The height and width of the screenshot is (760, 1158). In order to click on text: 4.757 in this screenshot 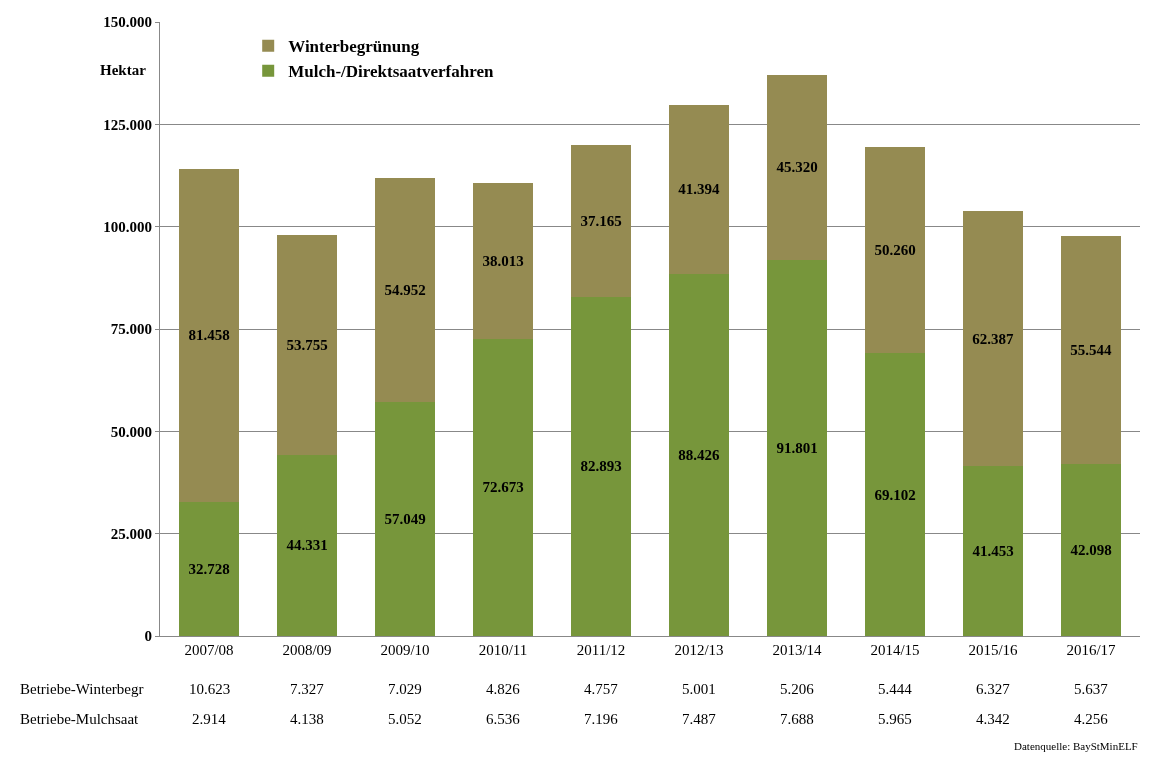, I will do `click(601, 689)`.